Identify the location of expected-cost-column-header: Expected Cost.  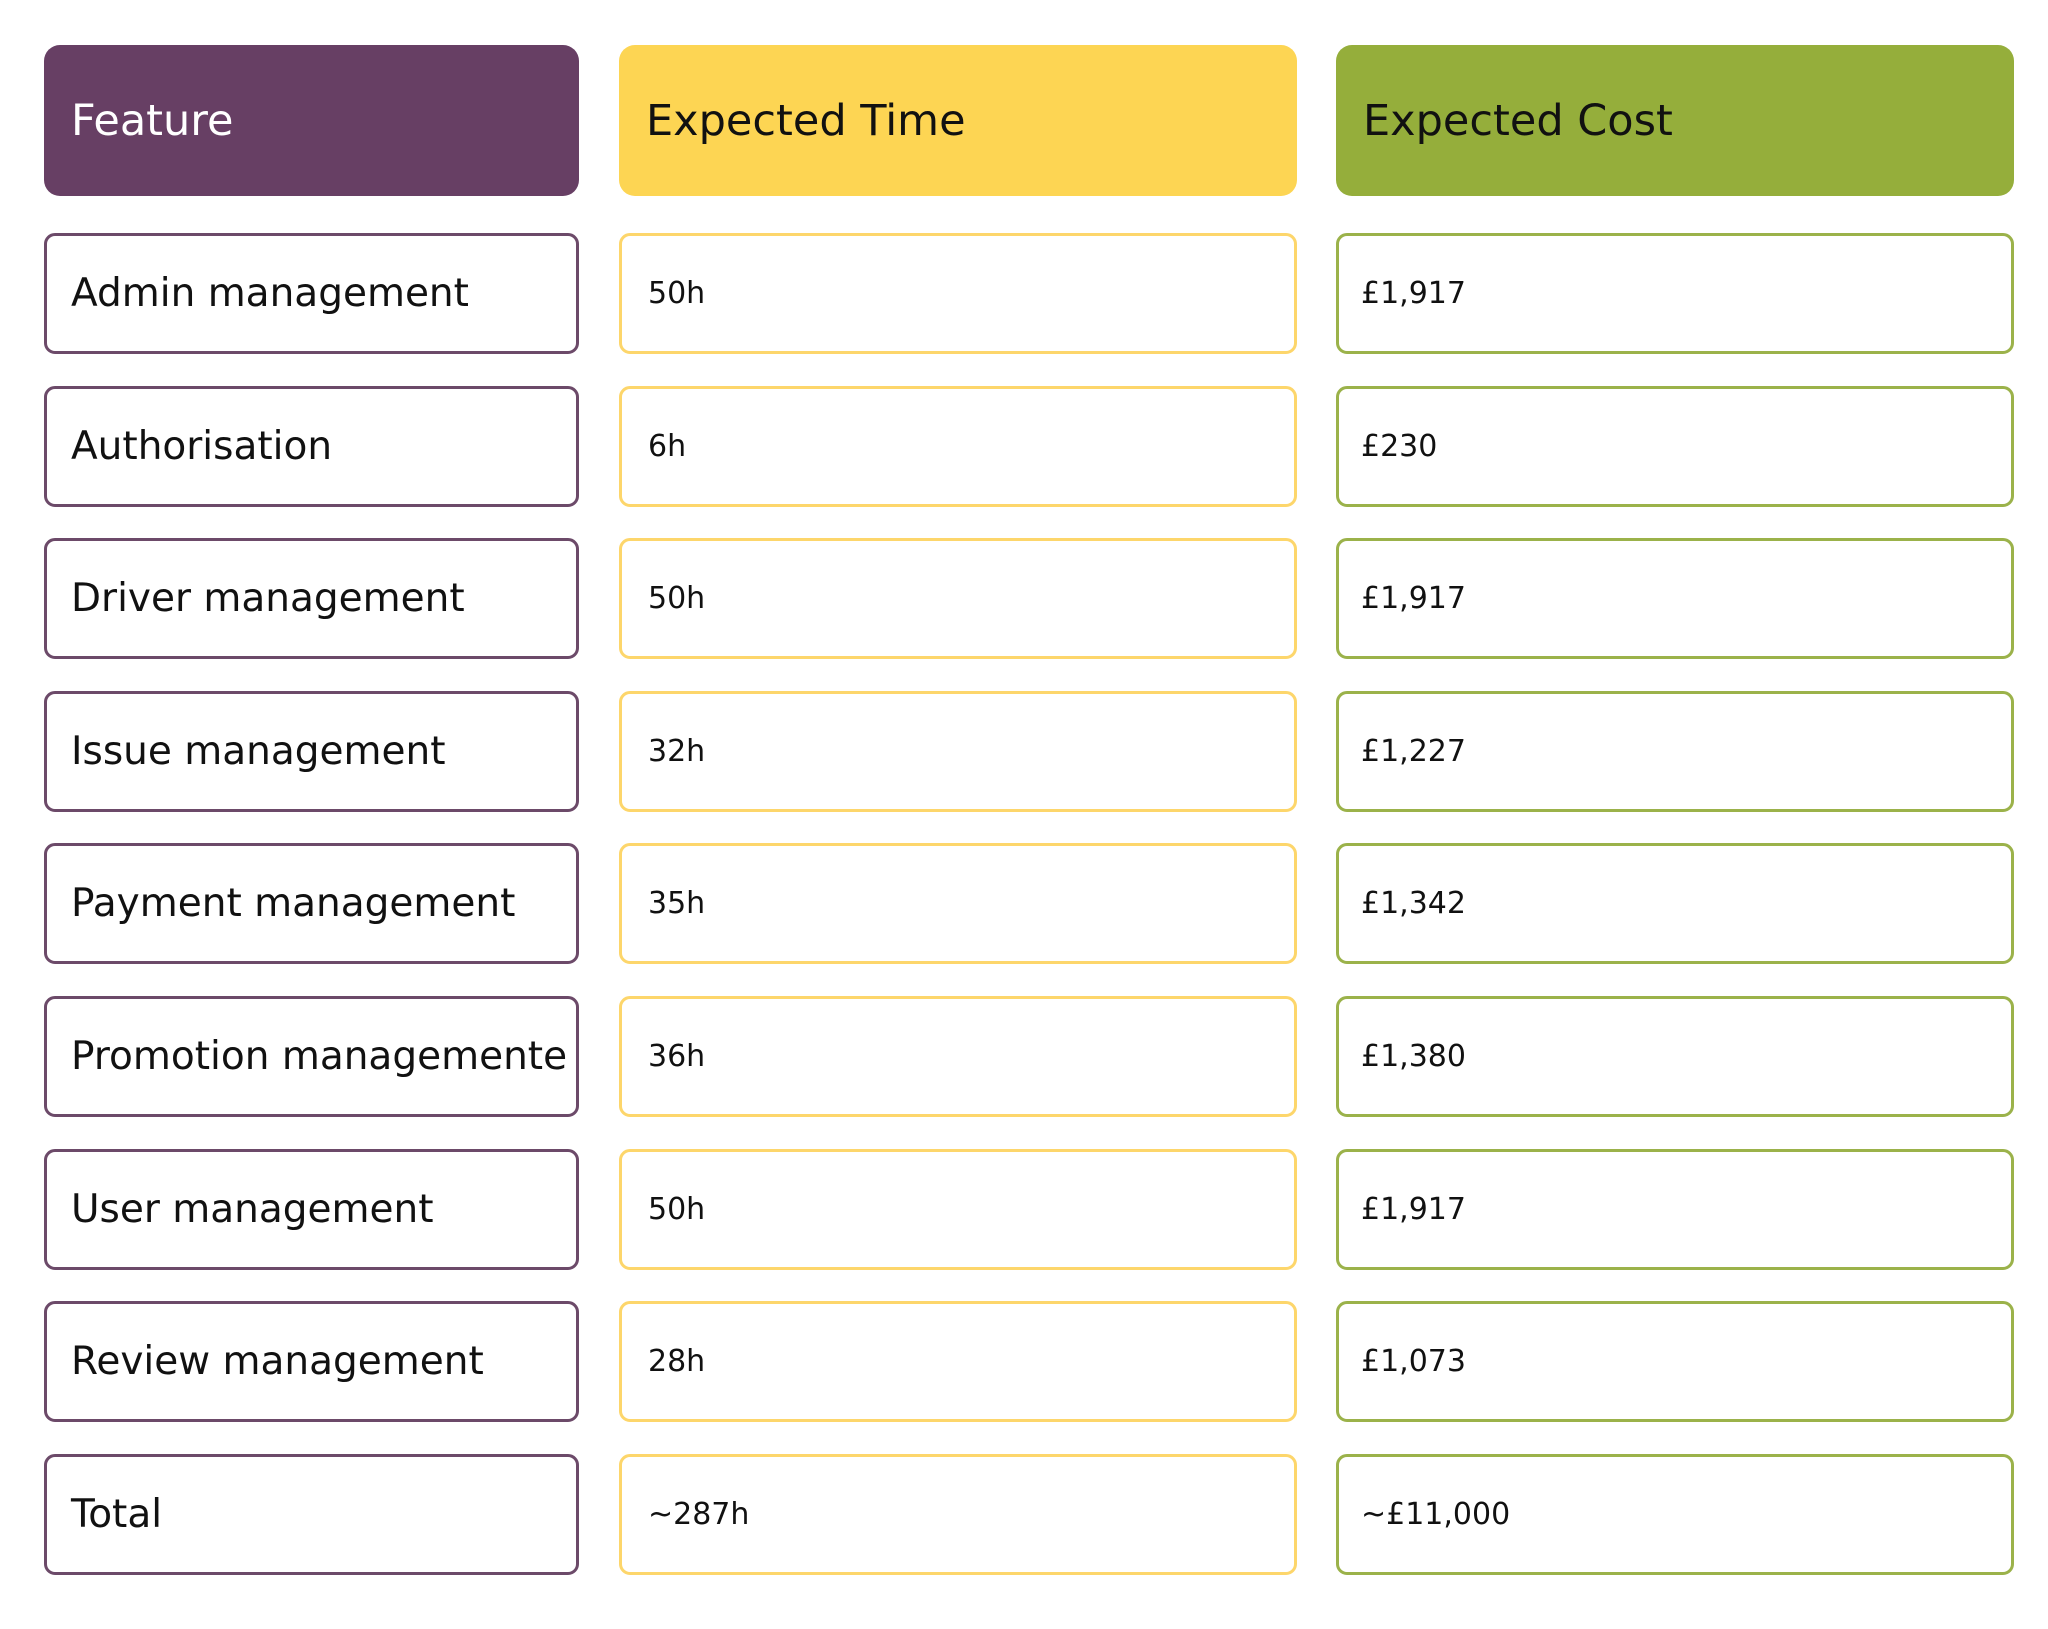
(1675, 120).